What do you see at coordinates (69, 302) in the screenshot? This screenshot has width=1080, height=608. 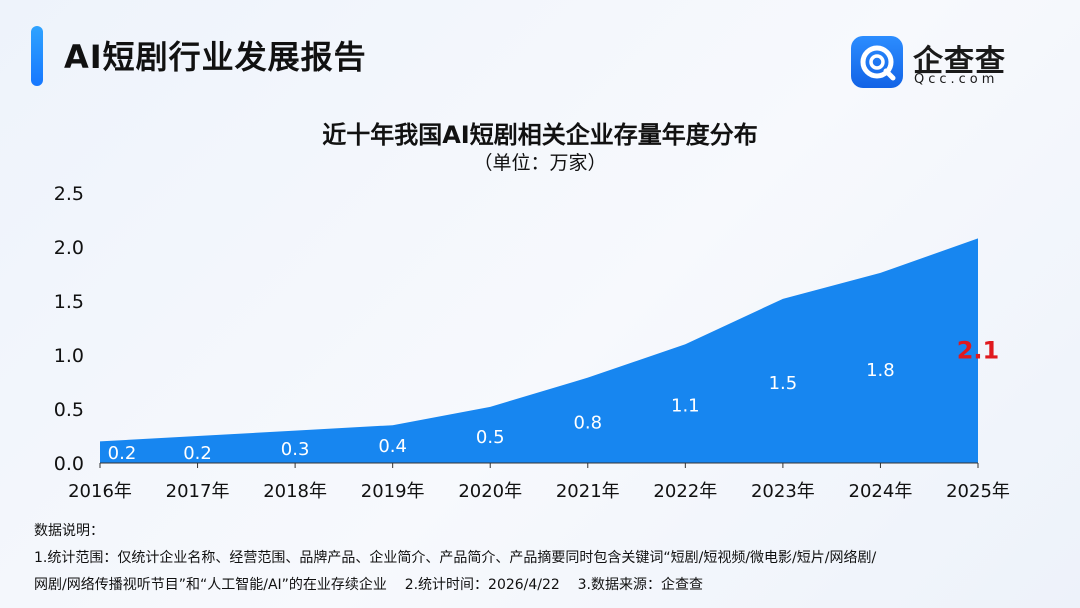 I see `y-tick-label: 1.5` at bounding box center [69, 302].